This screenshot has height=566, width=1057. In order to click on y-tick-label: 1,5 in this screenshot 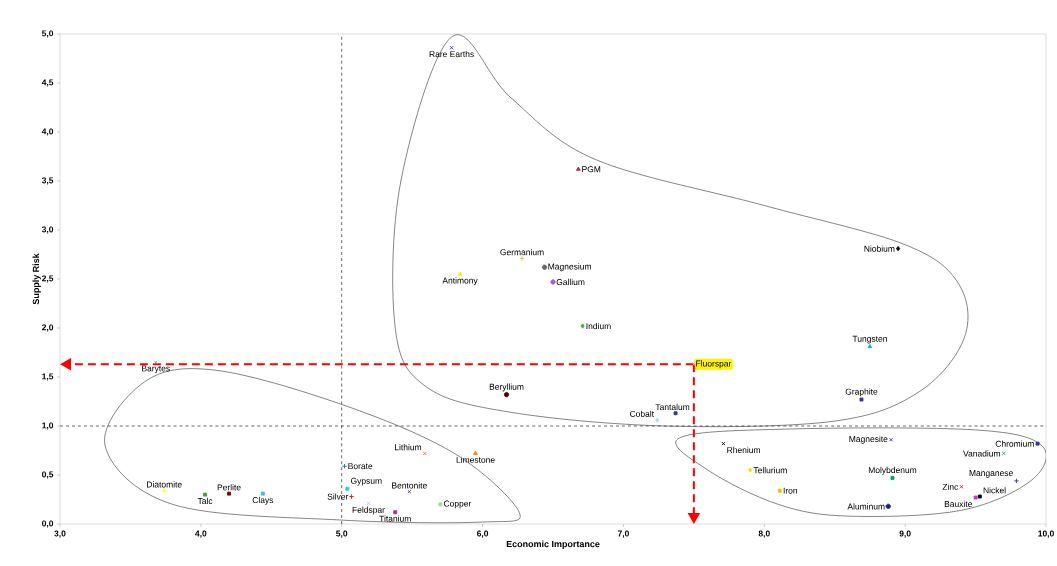, I will do `click(48, 377)`.